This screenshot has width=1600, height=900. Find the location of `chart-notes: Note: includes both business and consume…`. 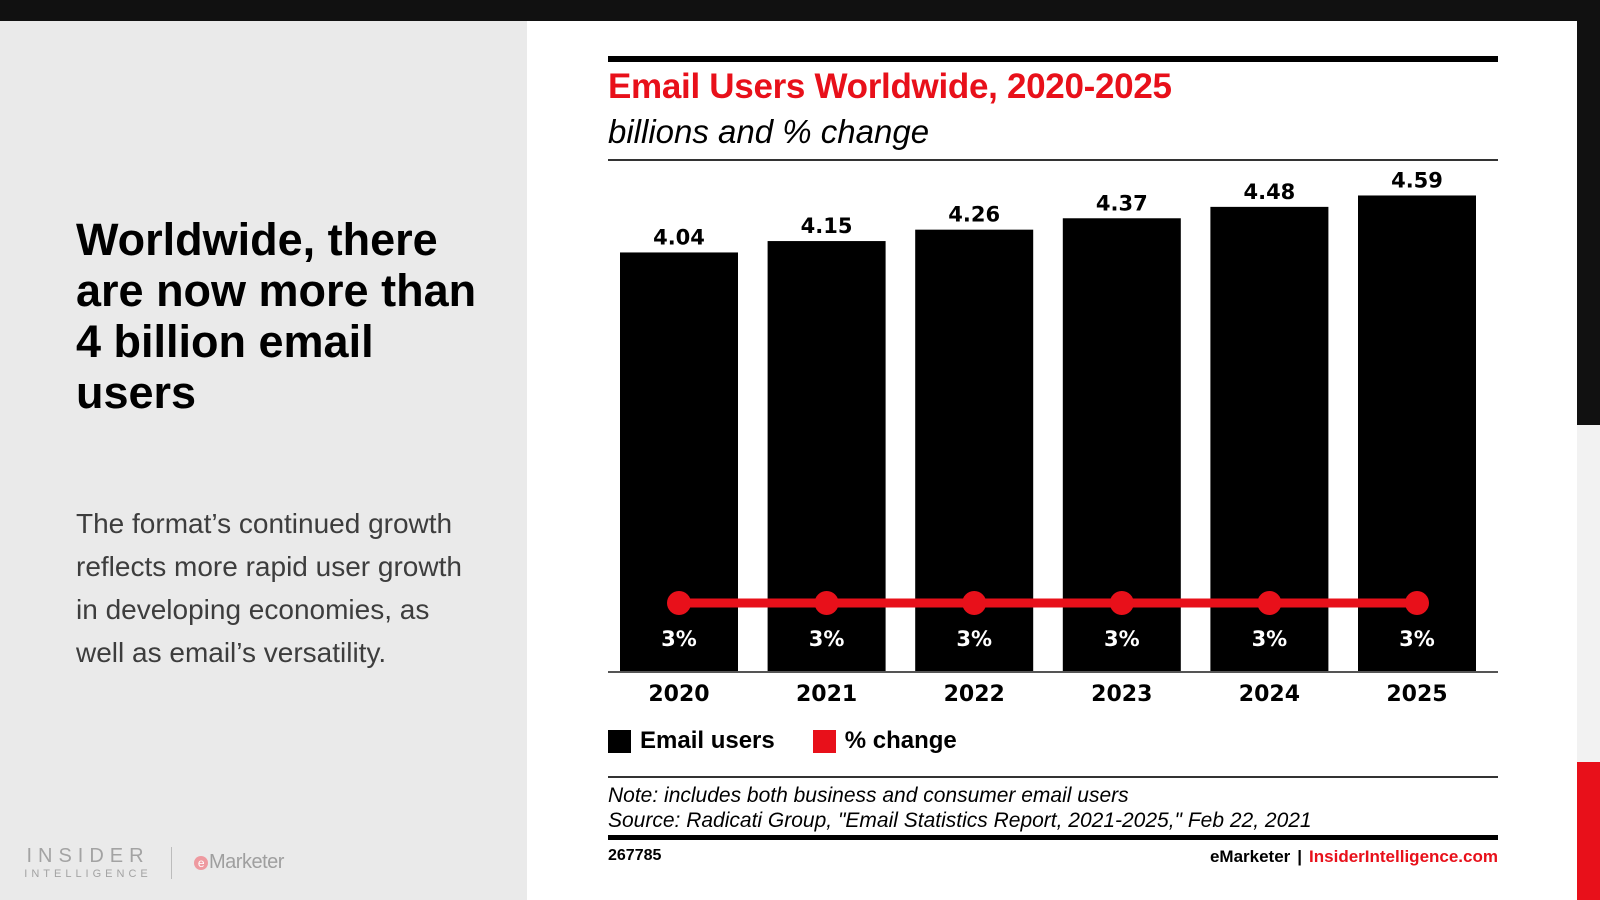

chart-notes: Note: includes both business and consume… is located at coordinates (960, 808).